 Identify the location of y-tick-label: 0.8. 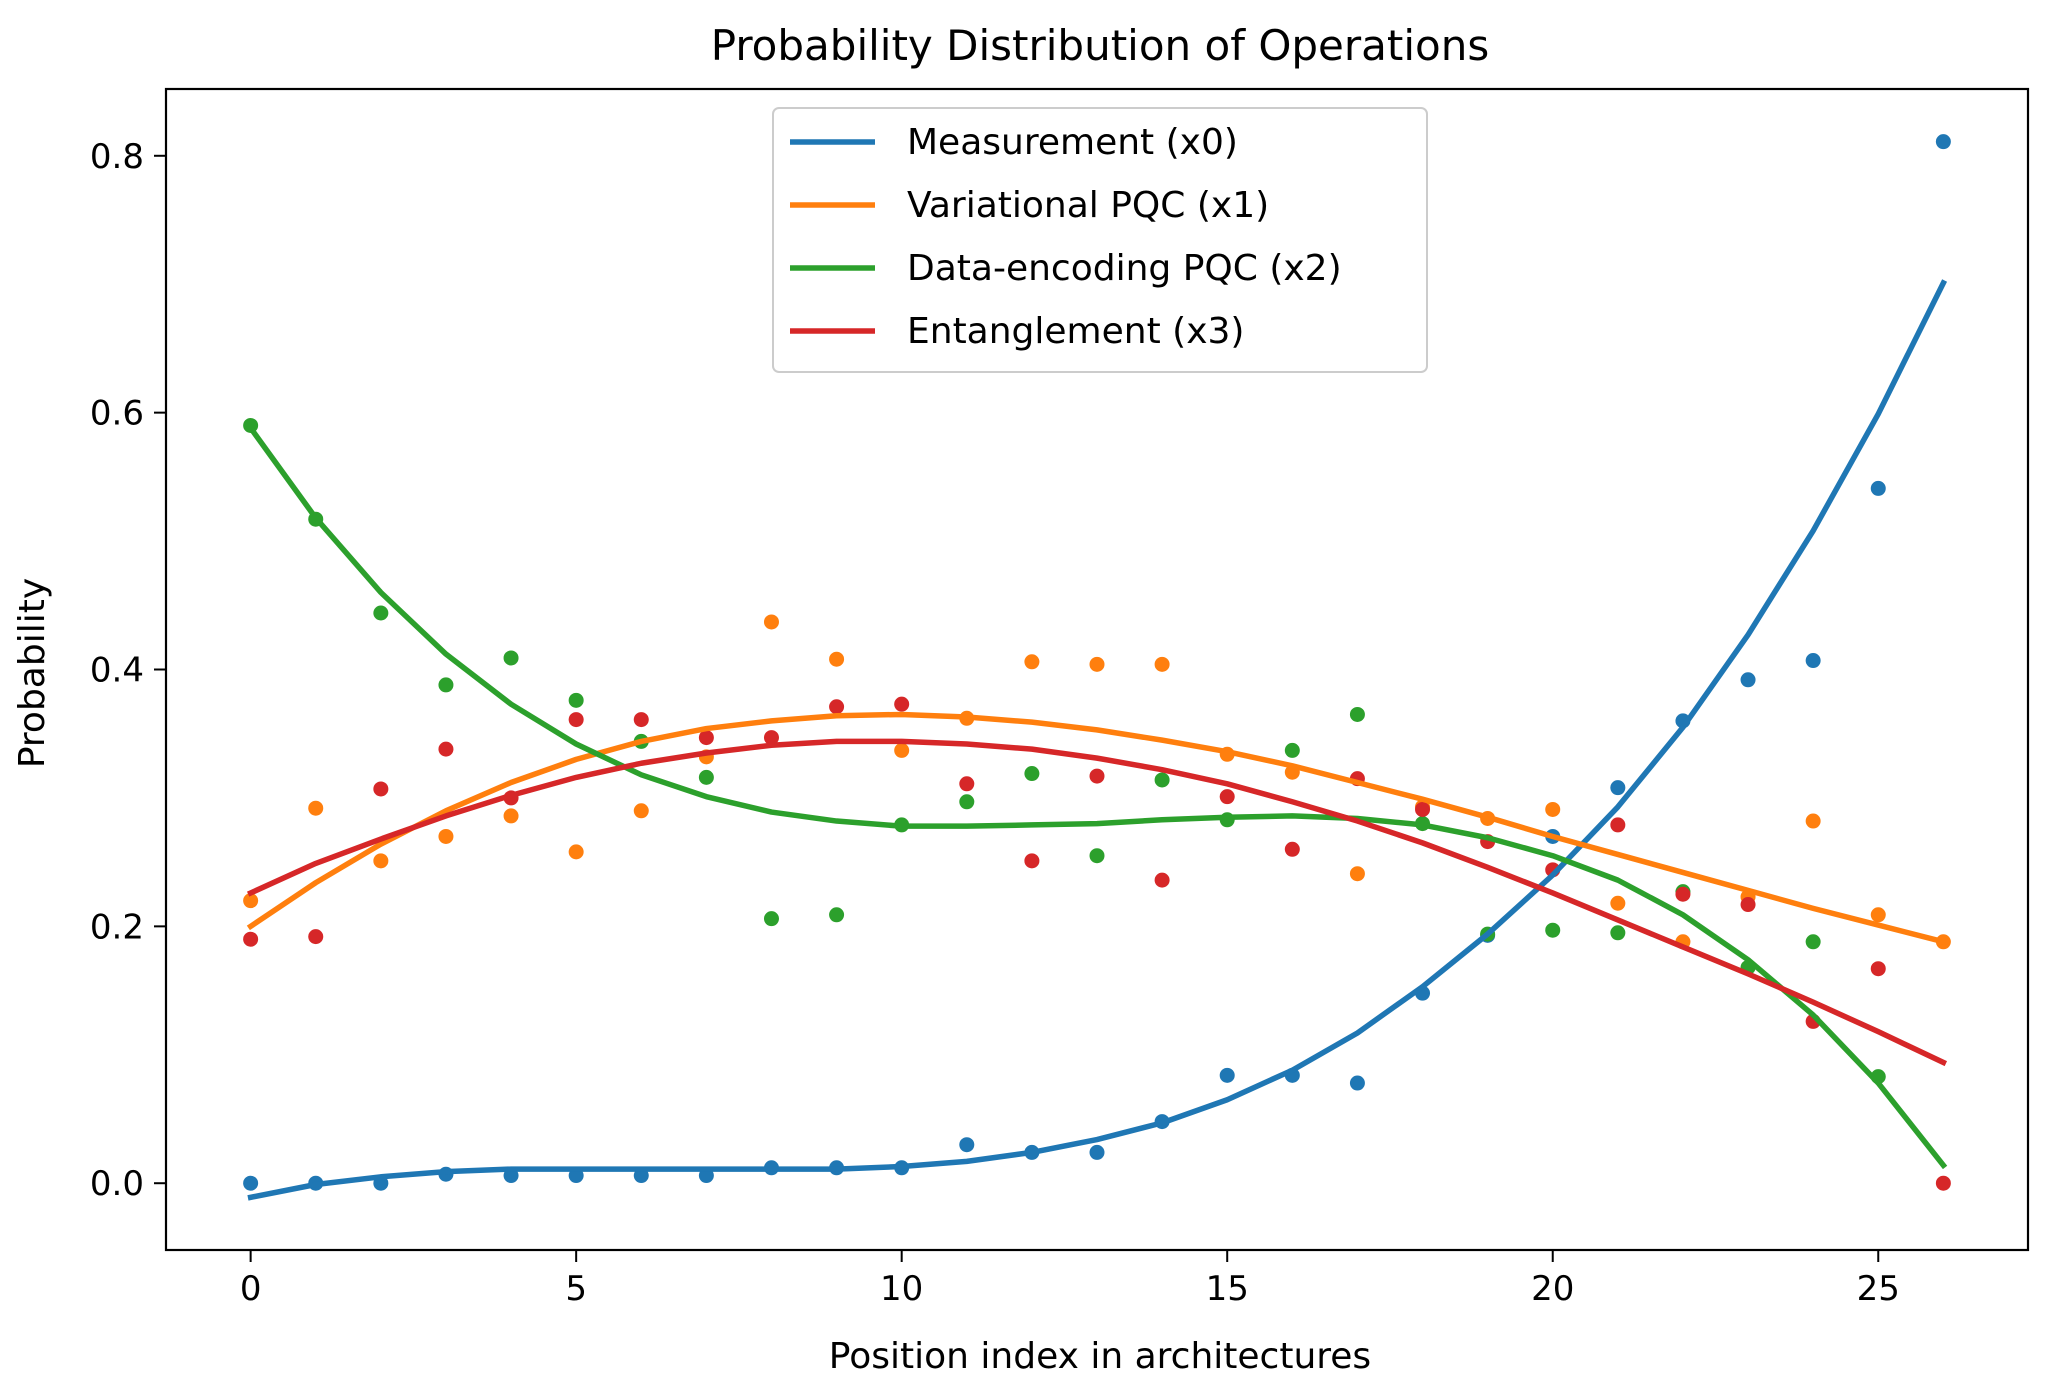
(117, 157).